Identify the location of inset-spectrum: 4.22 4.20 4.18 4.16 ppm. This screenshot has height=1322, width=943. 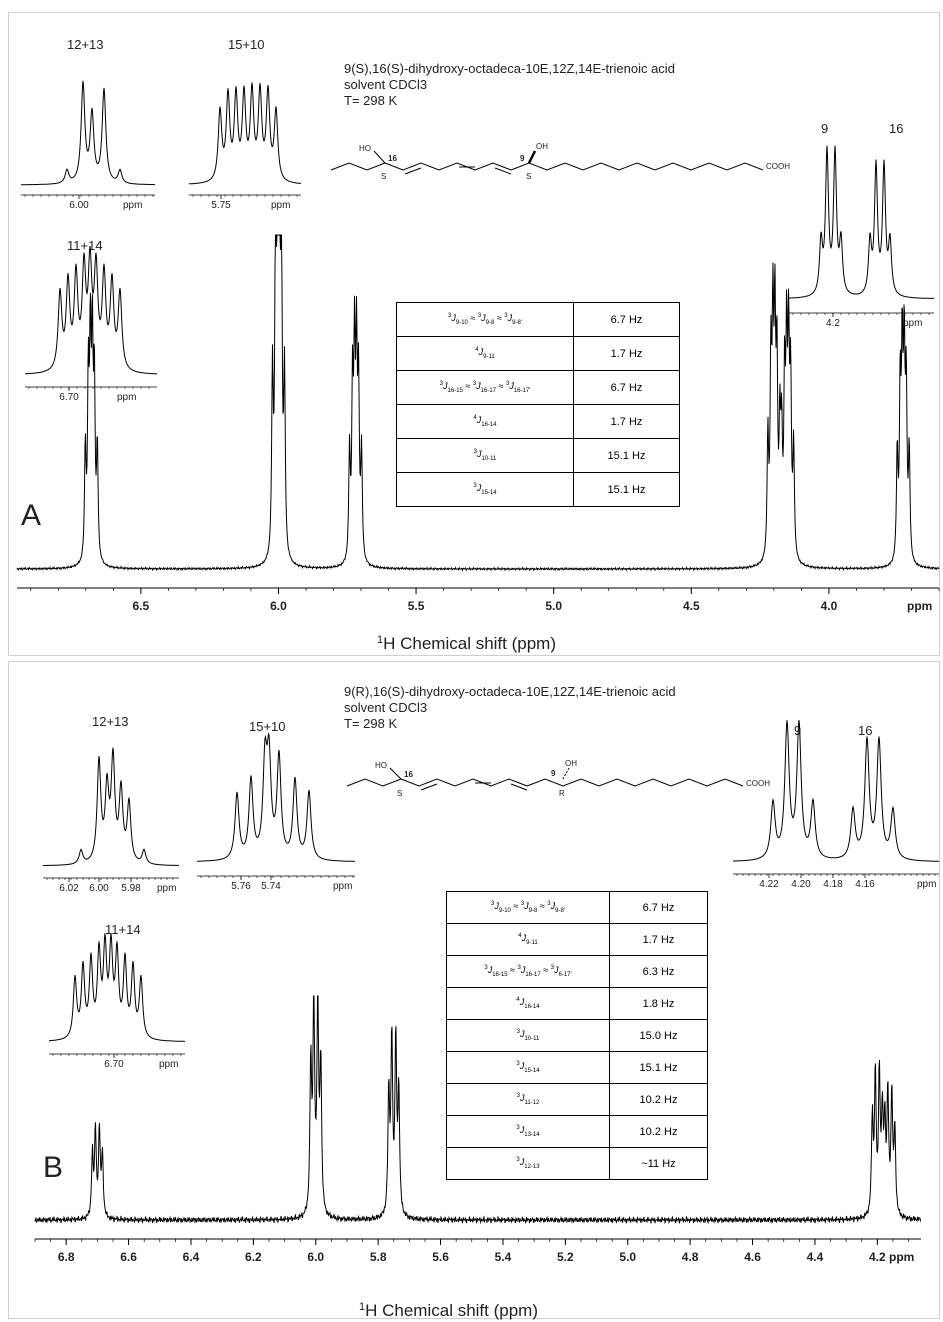
(836, 805).